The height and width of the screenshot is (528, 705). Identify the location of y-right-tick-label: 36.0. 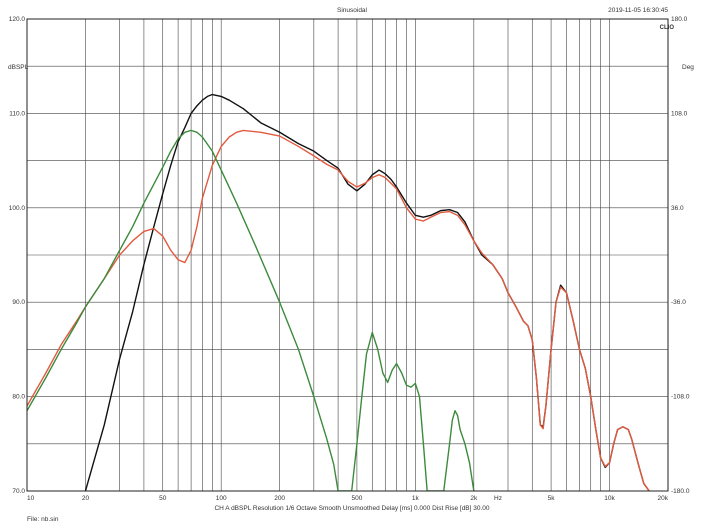
(677, 208).